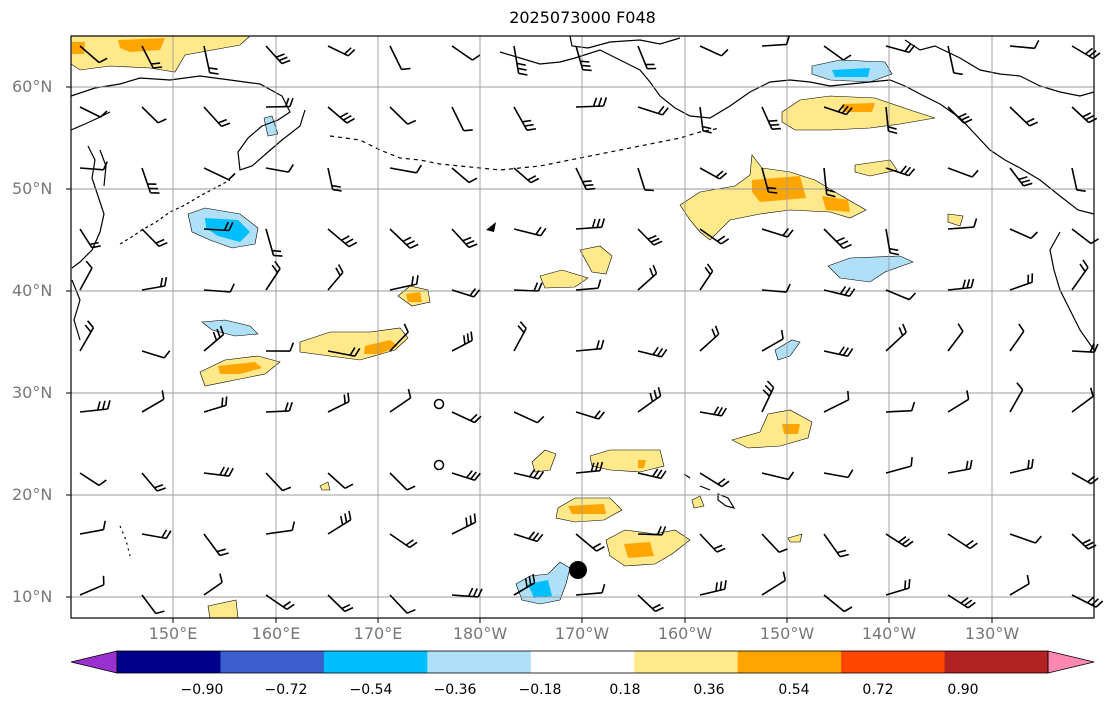 This screenshot has height=712, width=1105. Describe the element at coordinates (582, 17) in the screenshot. I see `map-title: 2025073000 F048` at that location.